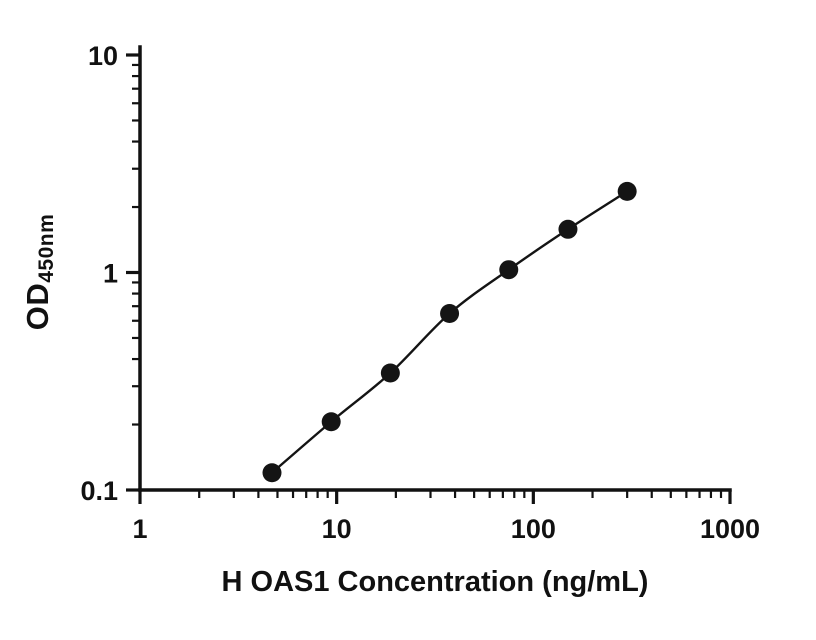 This screenshot has height=640, width=816. What do you see at coordinates (37, 306) in the screenshot?
I see `y-axis-title-main: OD` at bounding box center [37, 306].